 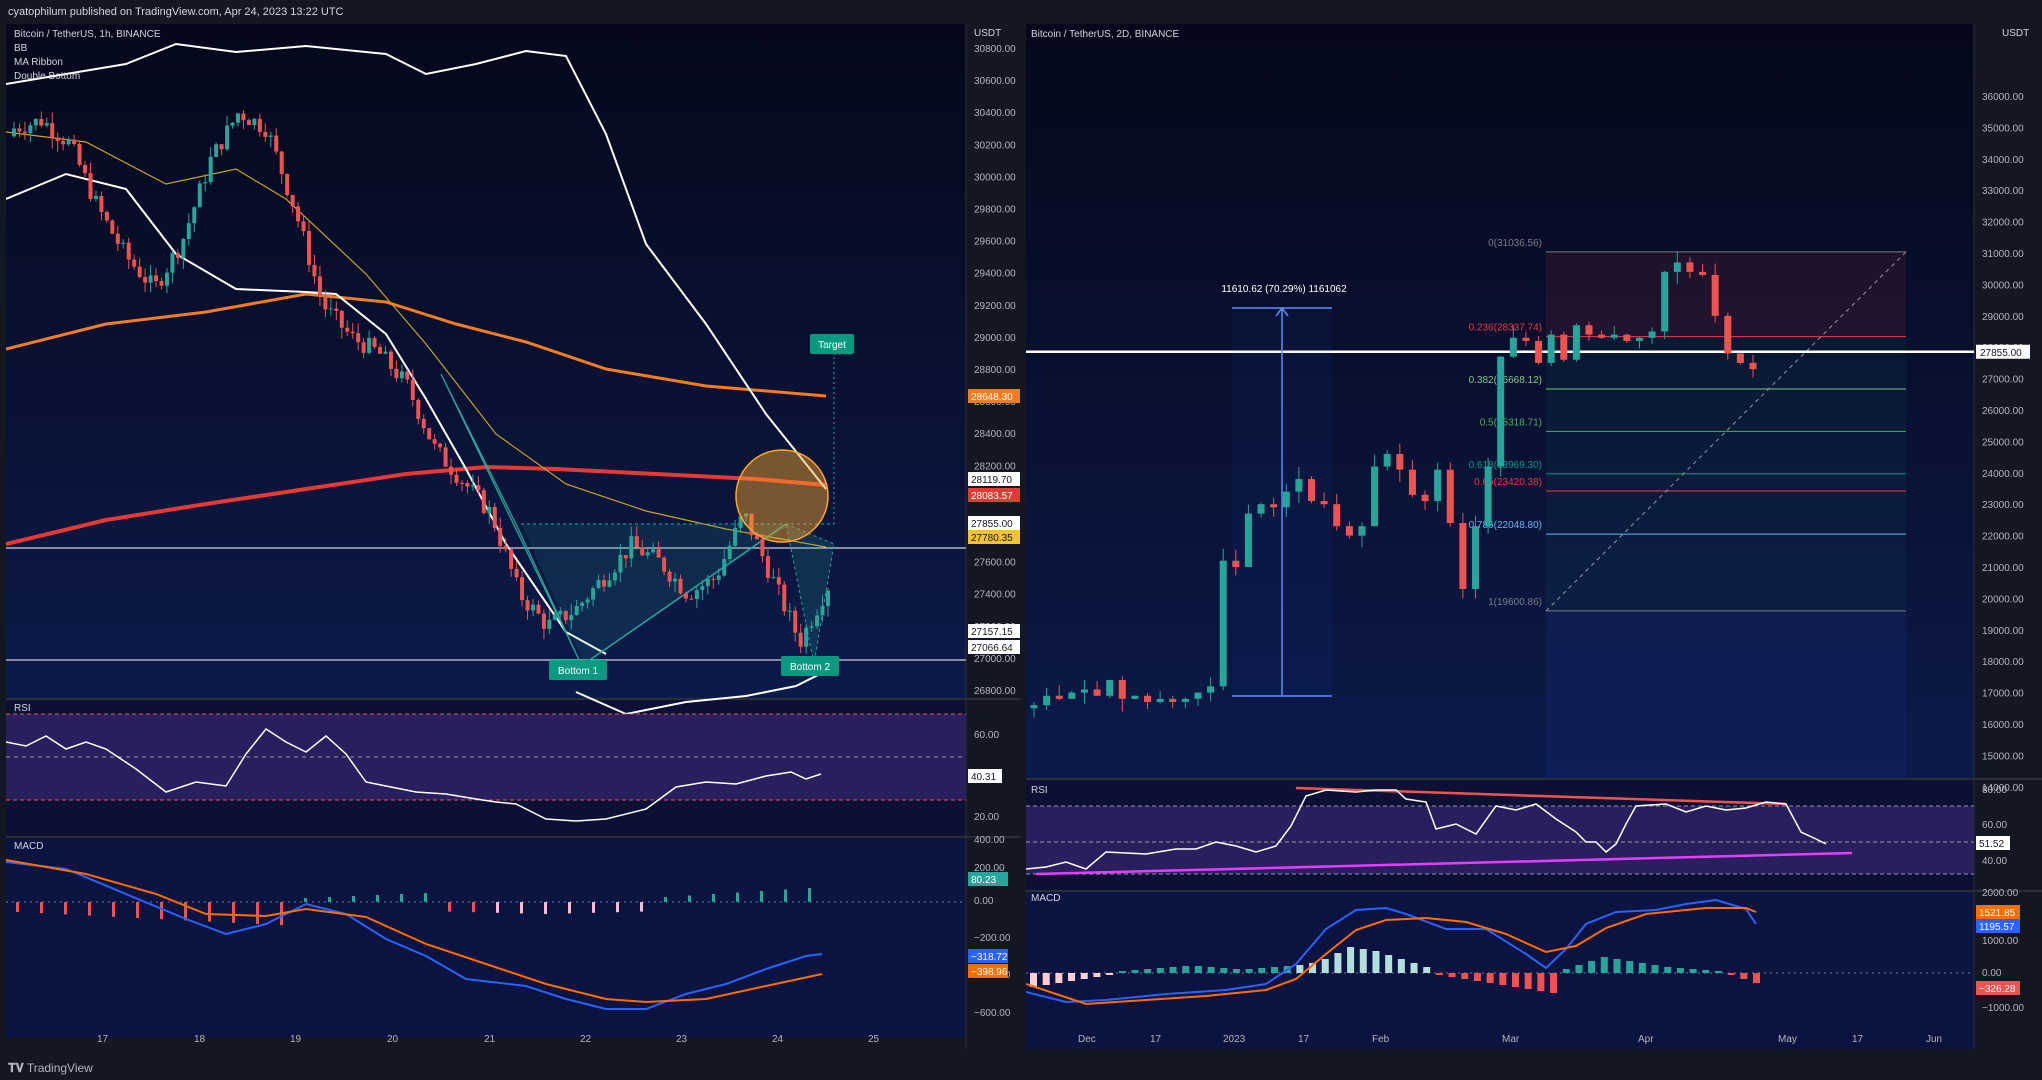 I want to click on y-tick-label: 22000.00, so click(x=2003, y=537).